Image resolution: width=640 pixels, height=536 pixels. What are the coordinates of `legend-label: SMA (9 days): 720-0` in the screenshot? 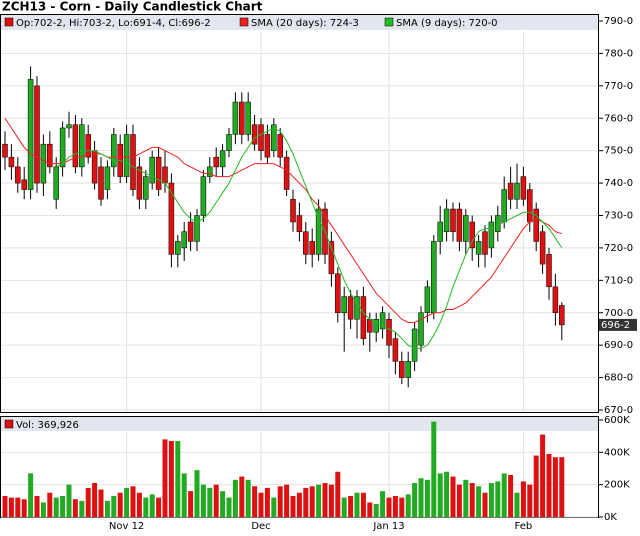 It's located at (447, 23).